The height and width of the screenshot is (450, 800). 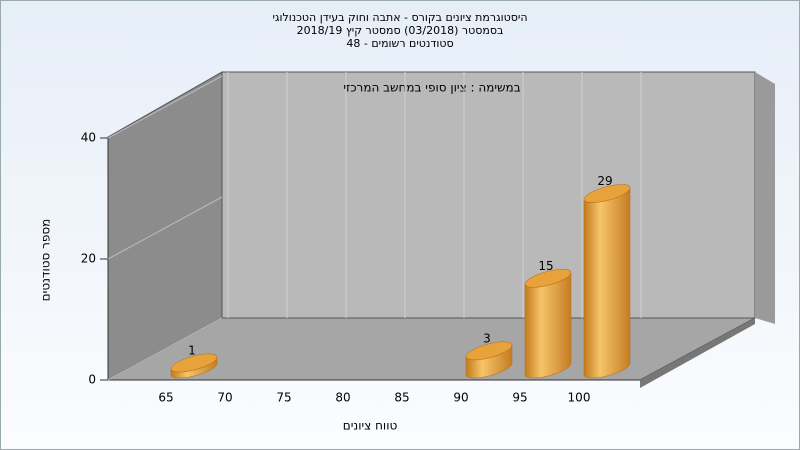 What do you see at coordinates (579, 398) in the screenshot?
I see `x-tick-label: 100` at bounding box center [579, 398].